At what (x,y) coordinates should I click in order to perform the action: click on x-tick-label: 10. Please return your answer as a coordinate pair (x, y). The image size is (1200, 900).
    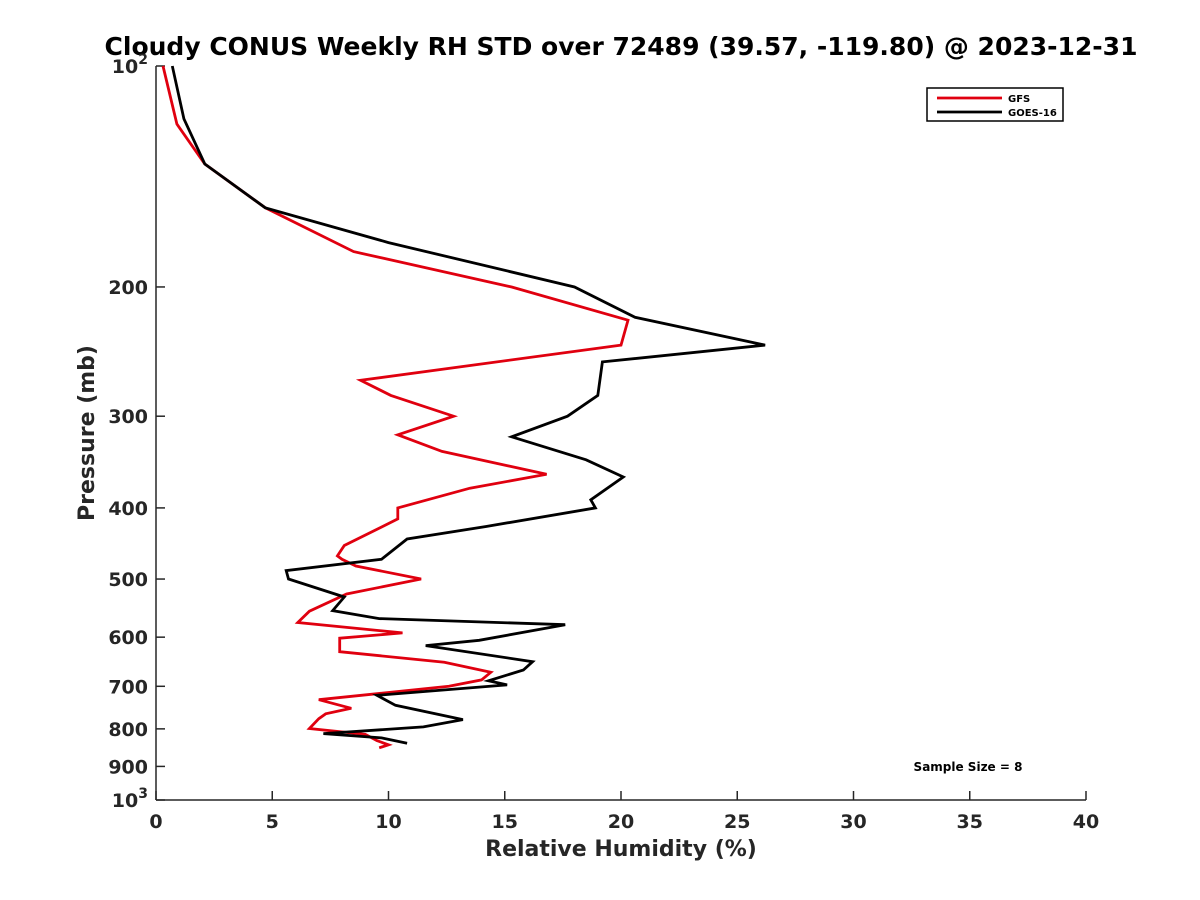
    Looking at the image, I should click on (388, 822).